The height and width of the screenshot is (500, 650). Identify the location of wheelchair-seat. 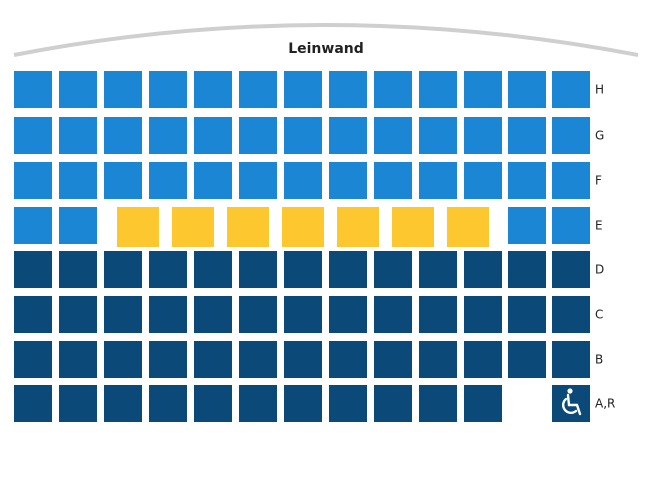
(571, 403).